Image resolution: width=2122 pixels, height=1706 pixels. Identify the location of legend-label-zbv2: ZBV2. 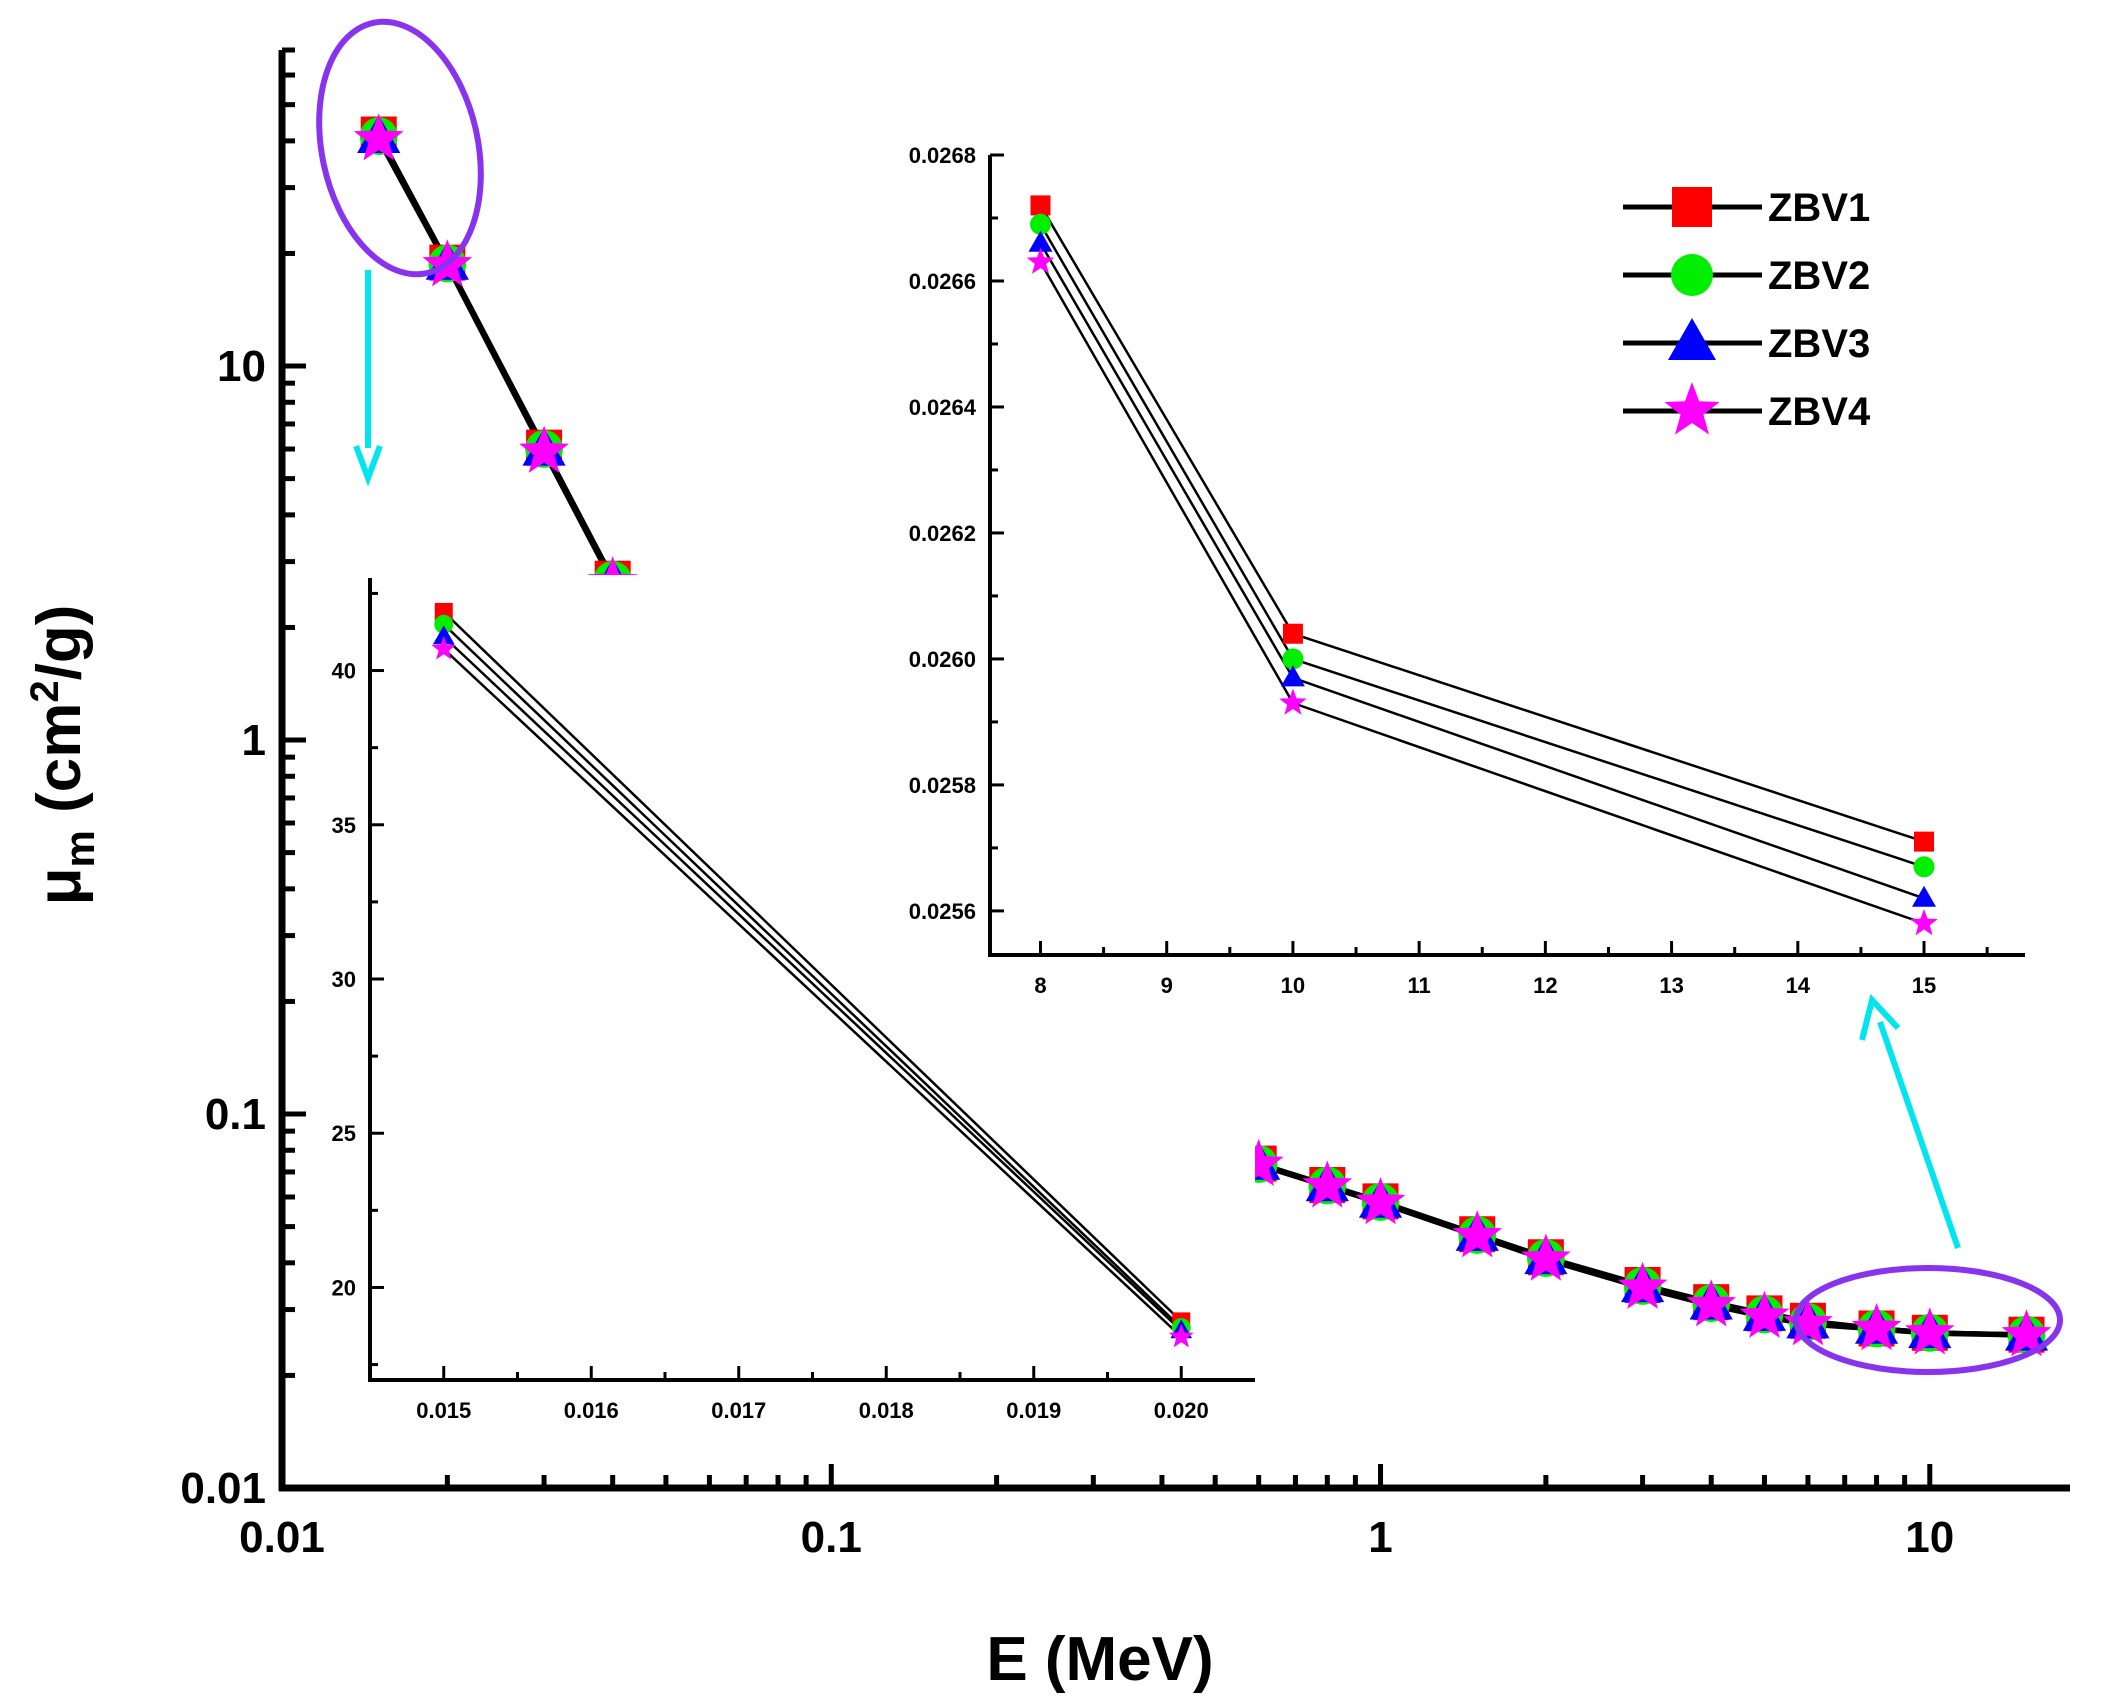
(1819, 276).